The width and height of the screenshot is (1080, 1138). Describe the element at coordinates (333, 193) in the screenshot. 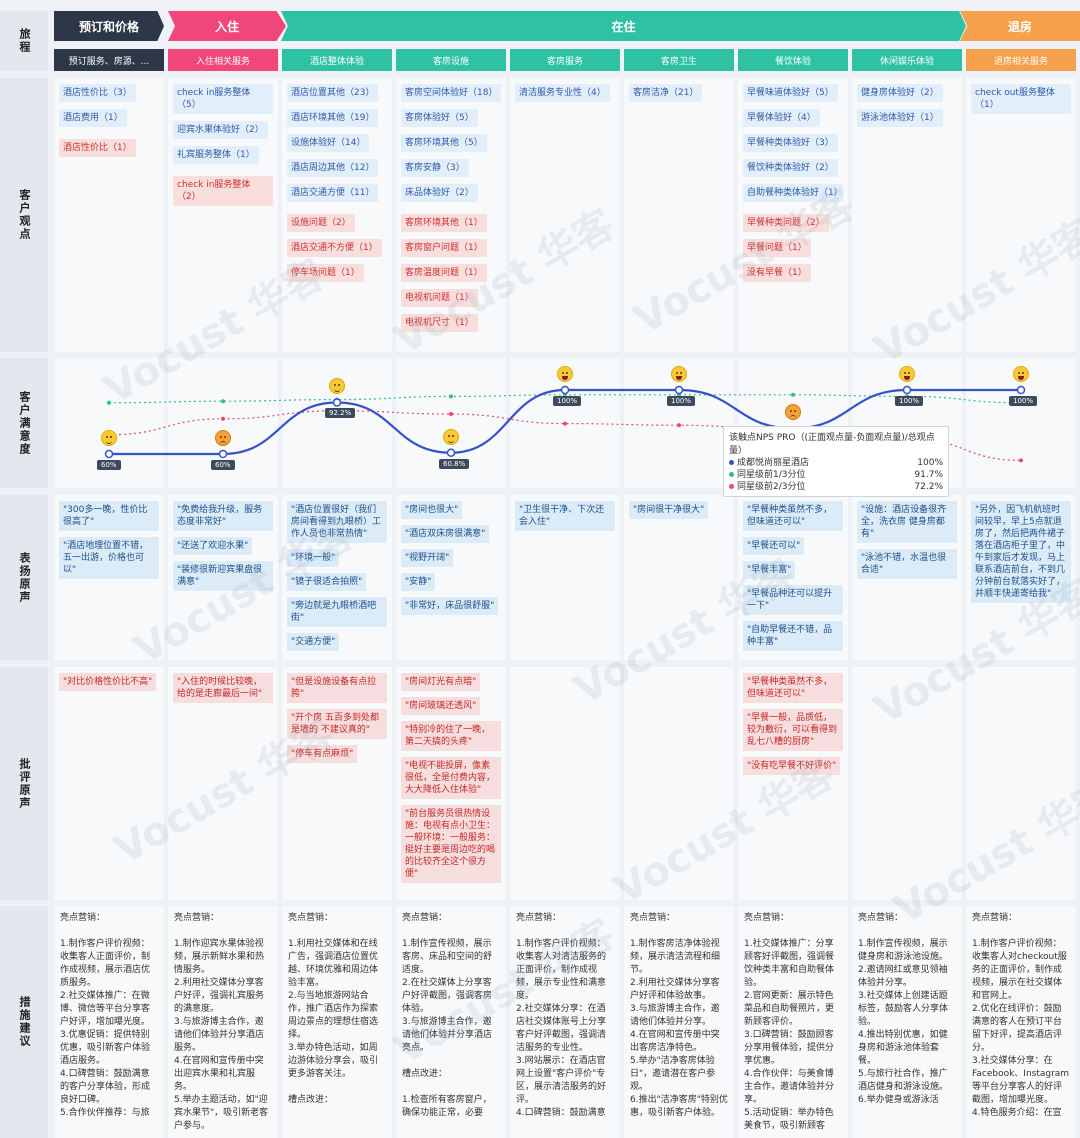

I see `opinion-tag: 酒店交通方便（11）` at that location.